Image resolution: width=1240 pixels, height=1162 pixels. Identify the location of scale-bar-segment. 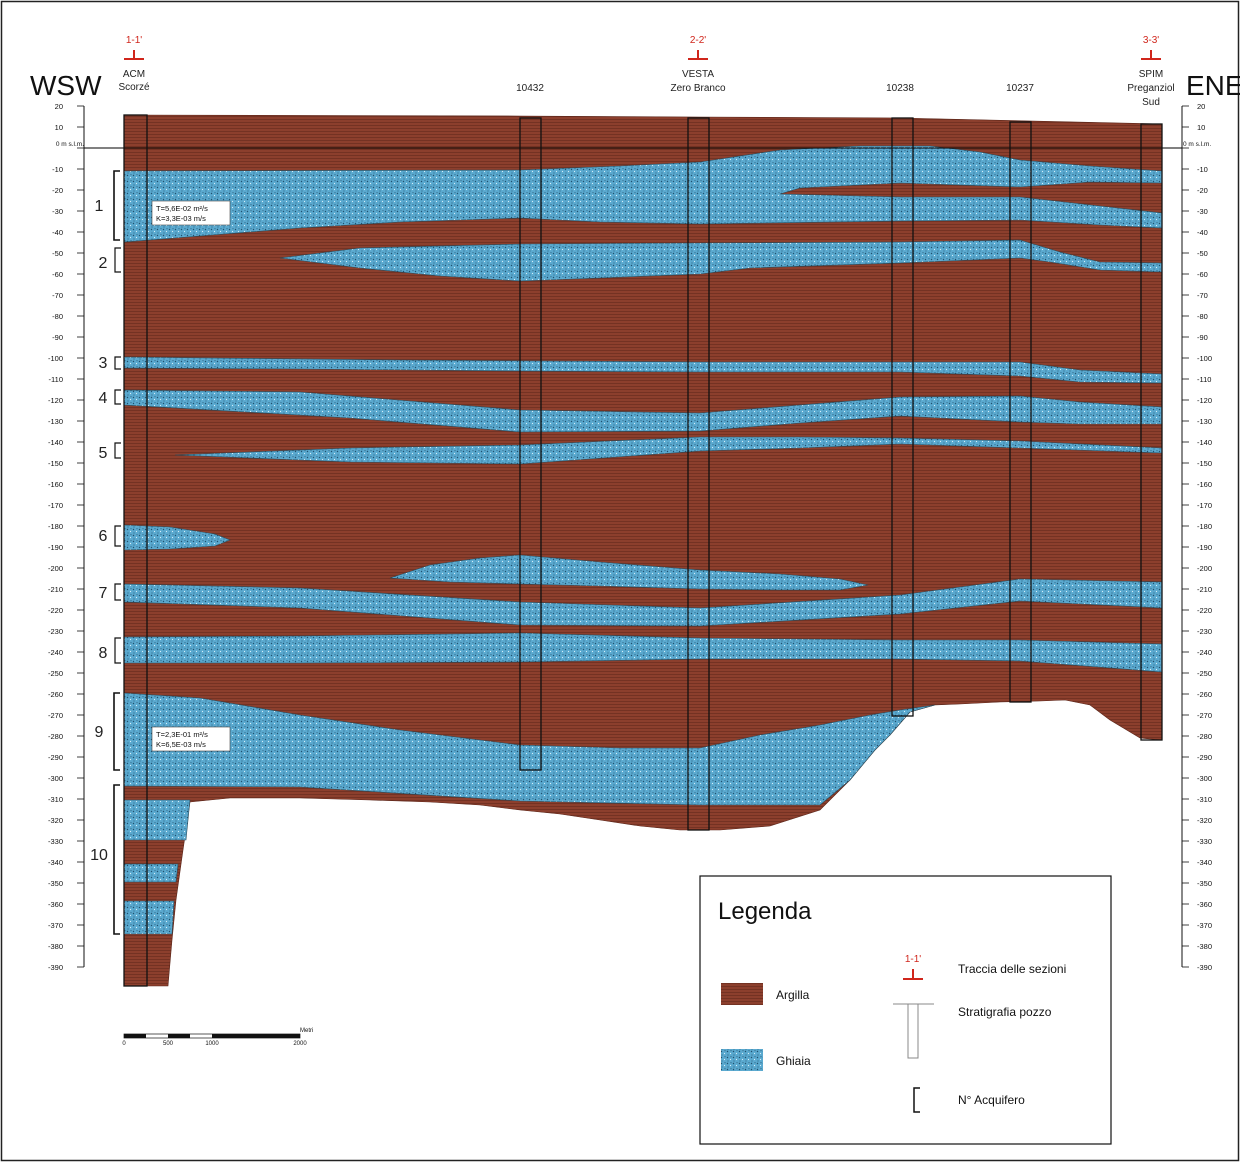
(256, 1036).